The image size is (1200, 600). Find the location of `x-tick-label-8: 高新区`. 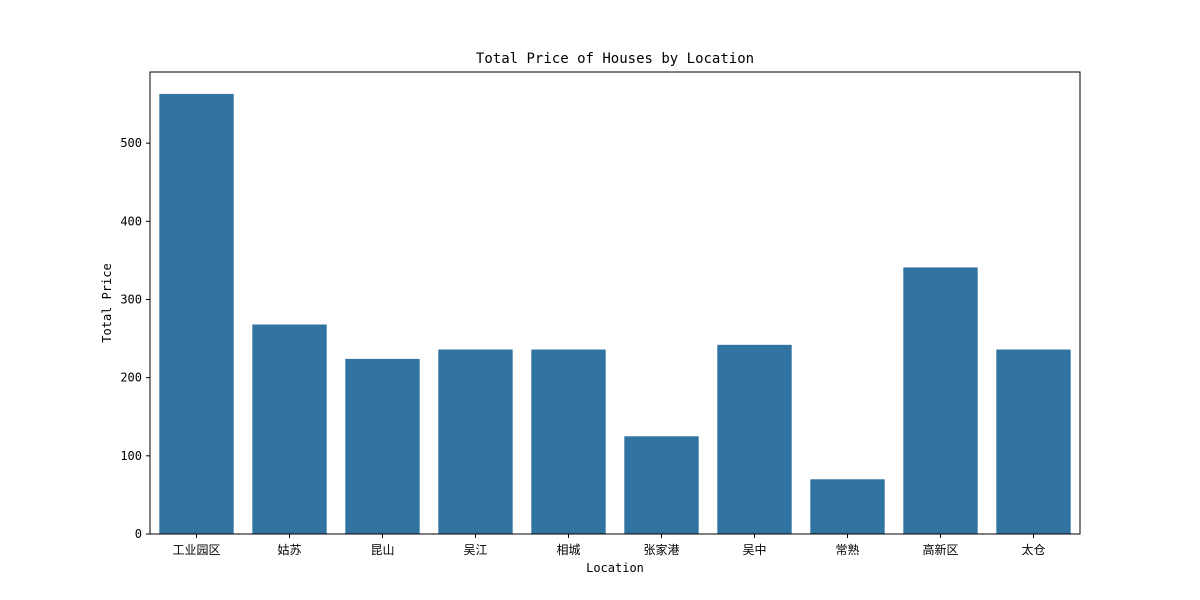

x-tick-label-8: 高新区 is located at coordinates (940, 549).